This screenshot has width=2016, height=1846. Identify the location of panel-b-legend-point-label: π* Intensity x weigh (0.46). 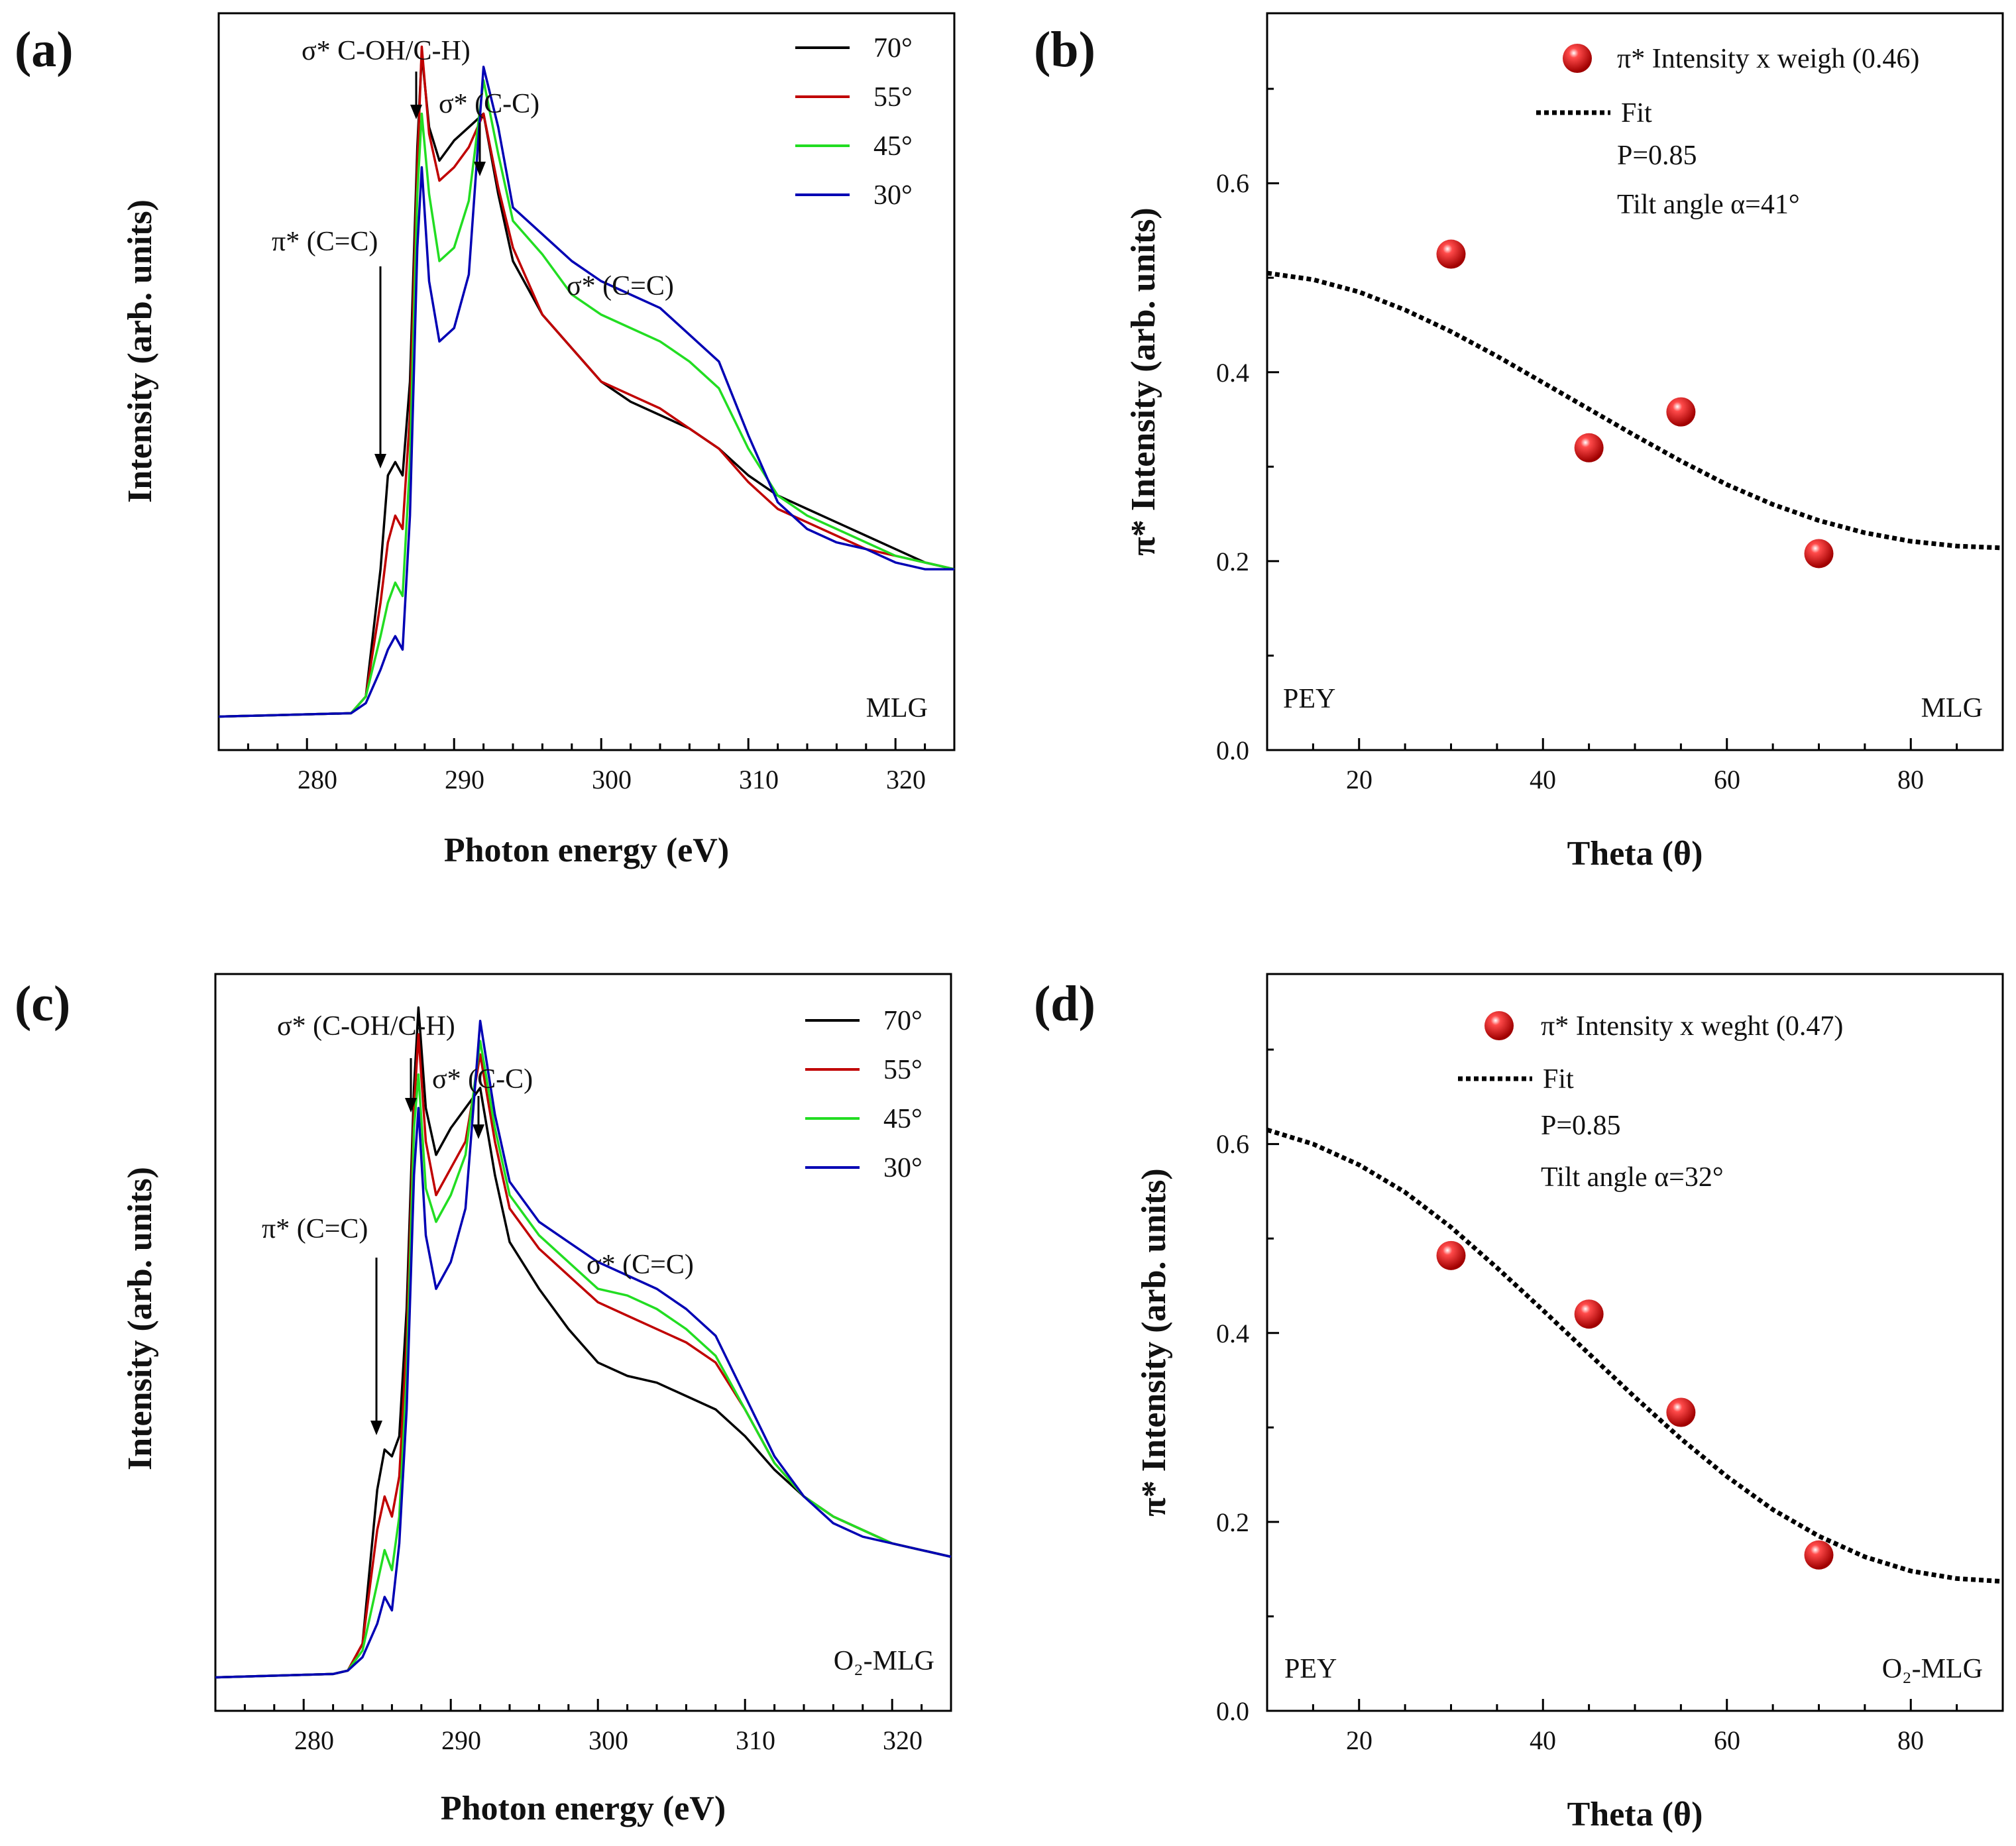
(1768, 59).